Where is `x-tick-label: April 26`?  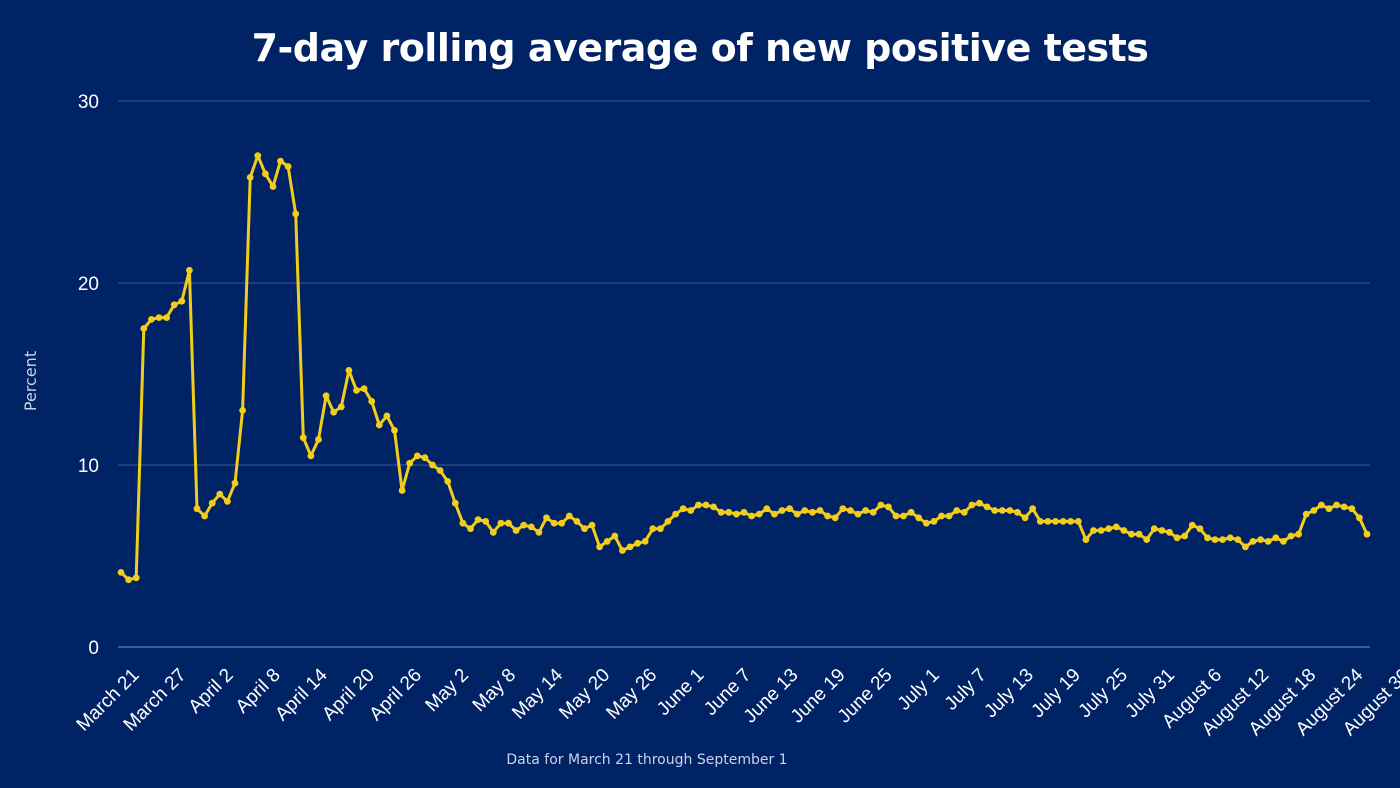 x-tick-label: April 26 is located at coordinates (396, 695).